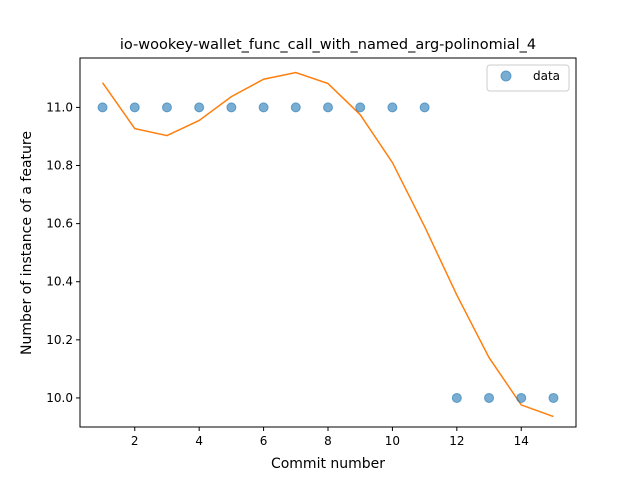 This screenshot has width=640, height=480. Describe the element at coordinates (521, 441) in the screenshot. I see `x-tick-label: 14` at that location.